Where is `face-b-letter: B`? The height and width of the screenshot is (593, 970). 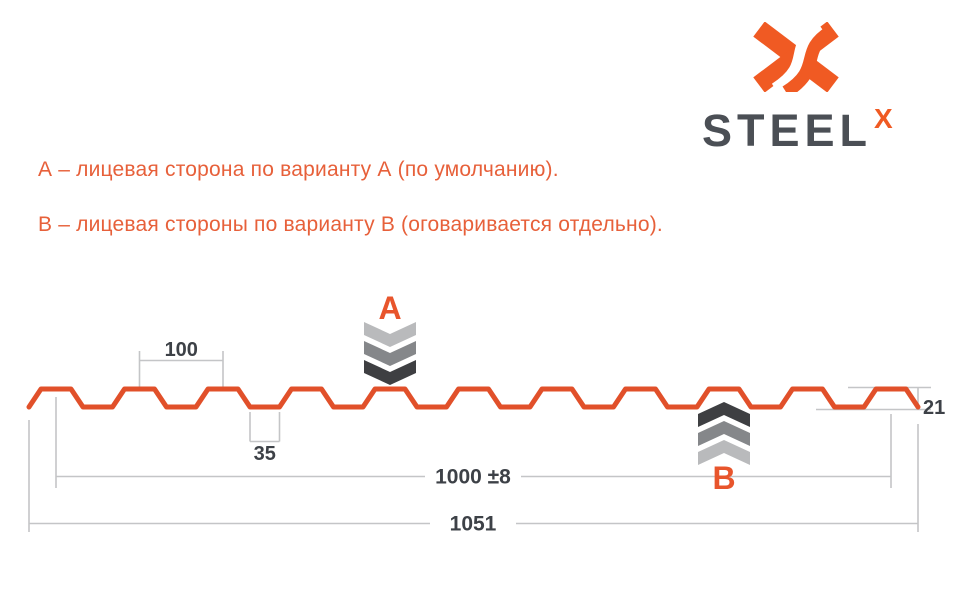 face-b-letter: B is located at coordinates (723, 478).